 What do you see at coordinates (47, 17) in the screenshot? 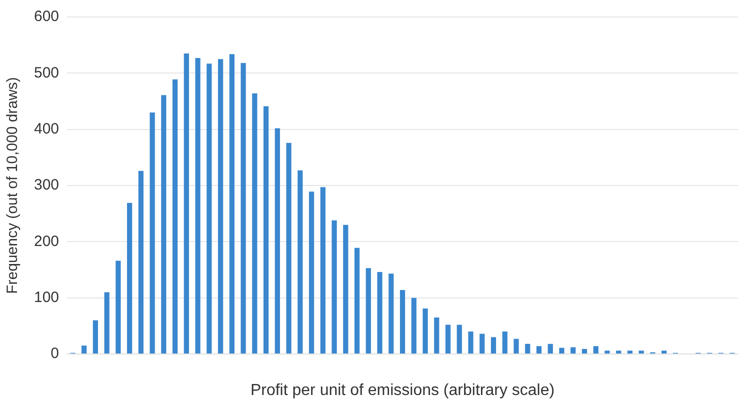
I see `y-tick-label: 600` at bounding box center [47, 17].